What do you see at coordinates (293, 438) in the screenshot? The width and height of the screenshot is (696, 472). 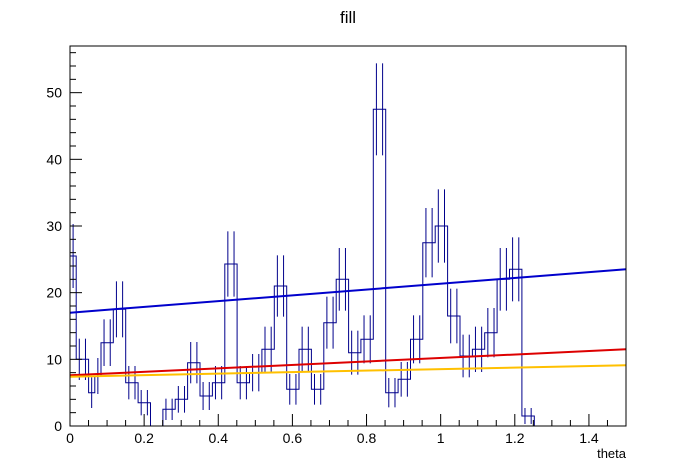 I see `x-tick-label: 0.6` at bounding box center [293, 438].